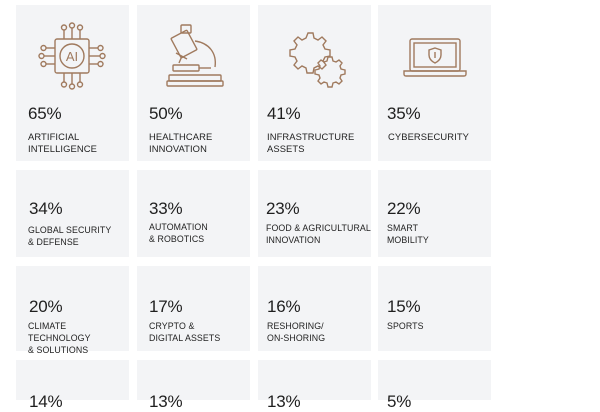 The image size is (600, 412). Describe the element at coordinates (296, 332) in the screenshot. I see `theme-label: RESHORING/ ON-SHORING` at that location.